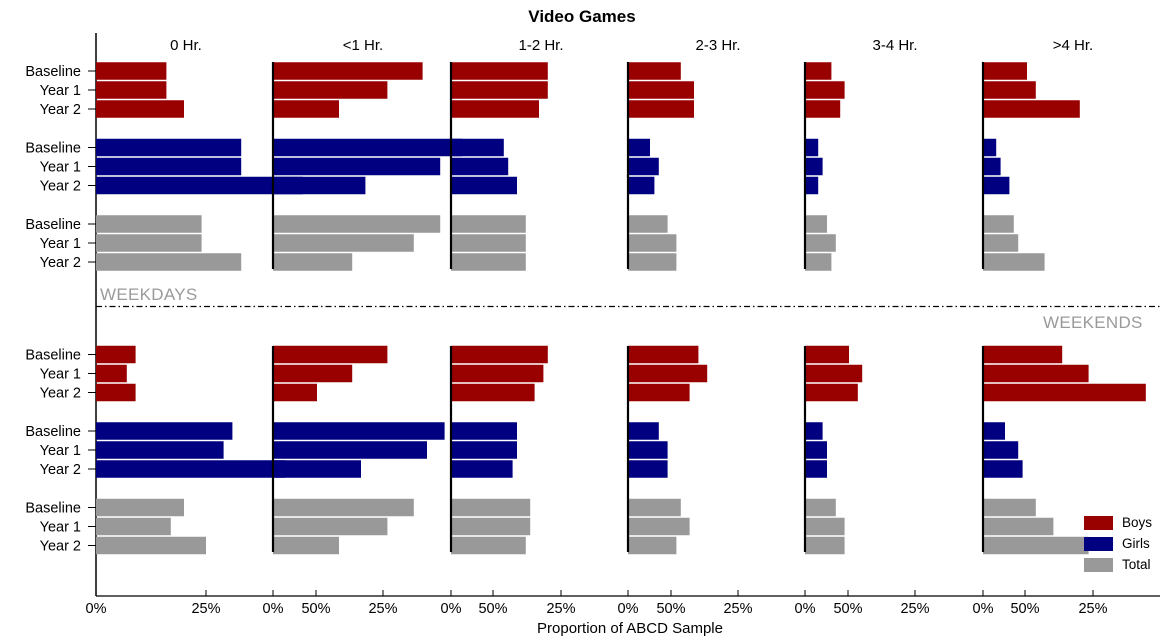  Describe the element at coordinates (169, 147) in the screenshot. I see `bar-weekdays-girls-0-hr-baseline` at that location.